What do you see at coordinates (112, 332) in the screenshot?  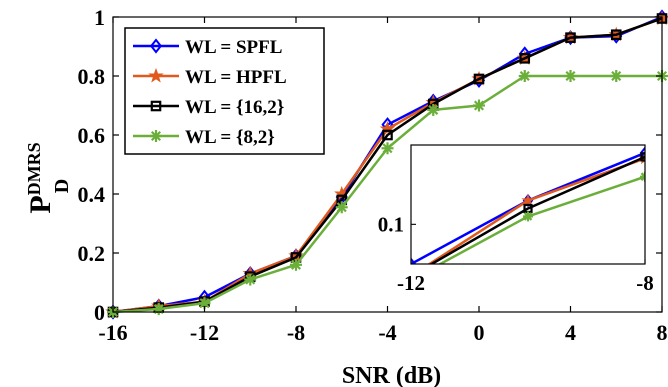 I see `x-tick-label: -16` at bounding box center [112, 332].